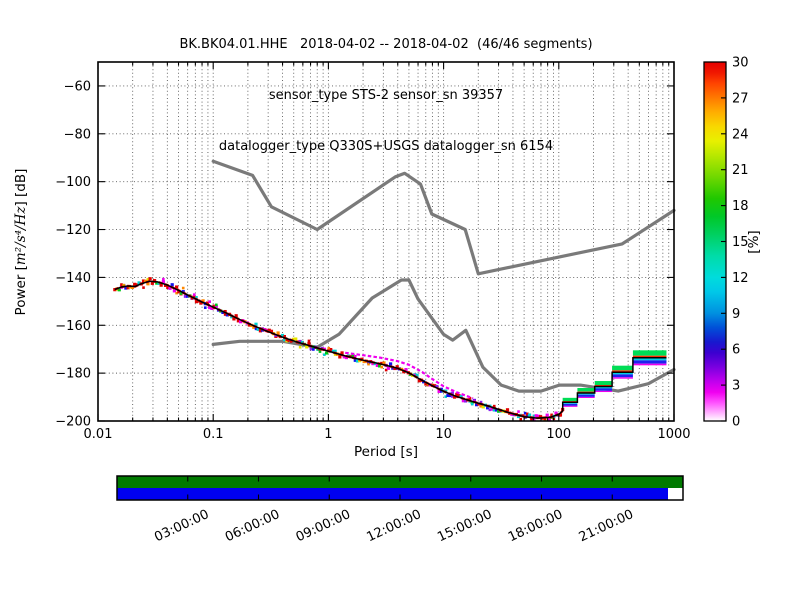 This screenshot has width=800, height=600. I want to click on svg-text: −200, so click(73, 422).